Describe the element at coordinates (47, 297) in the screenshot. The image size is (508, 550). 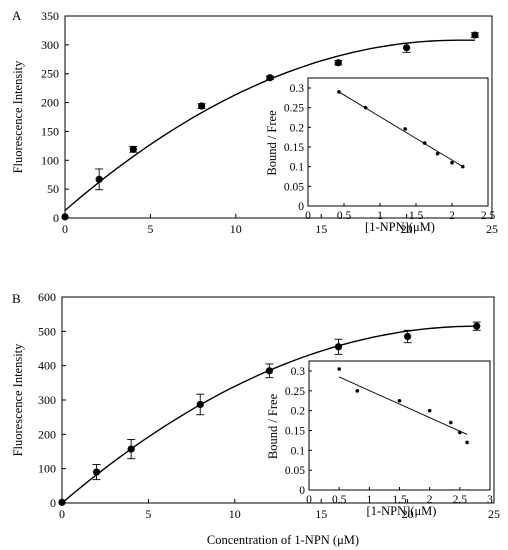
I see `panel-b-ytick-label: 600` at that location.